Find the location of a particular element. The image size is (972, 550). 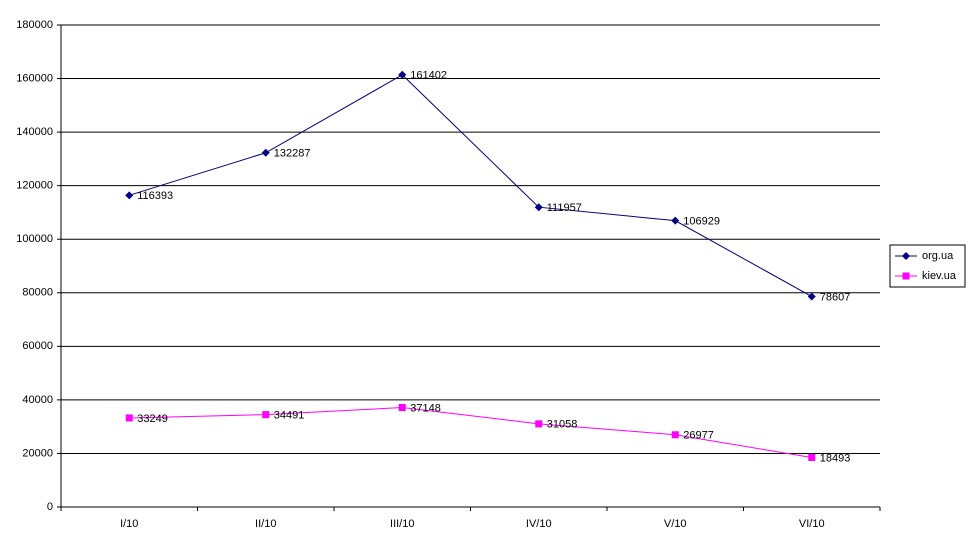

y-tick-label: 140000 is located at coordinates (34, 132).